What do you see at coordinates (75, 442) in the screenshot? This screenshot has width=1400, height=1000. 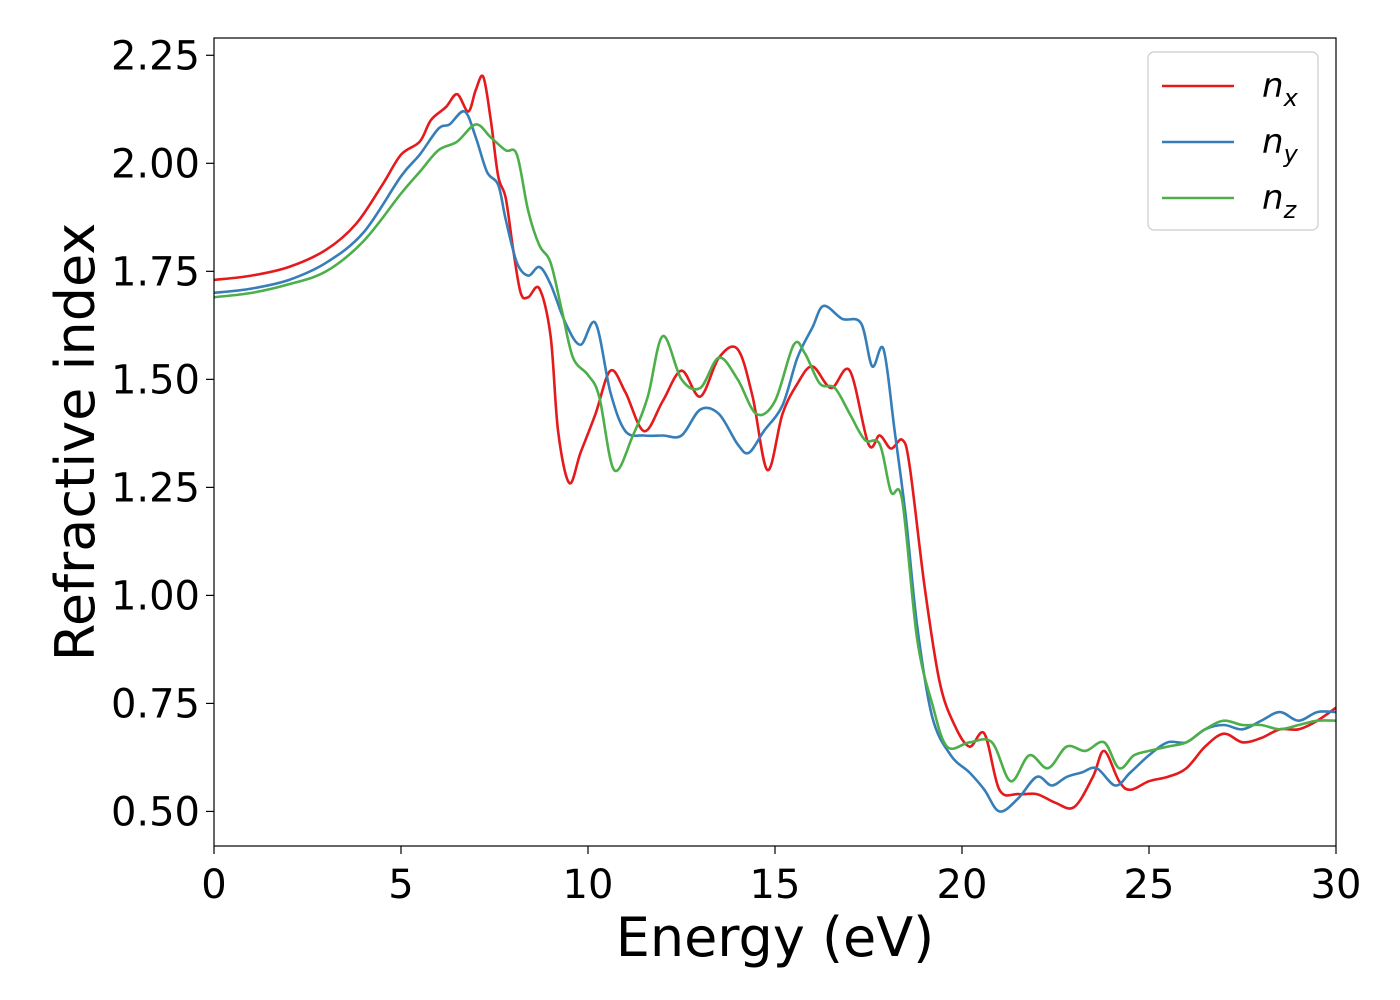 I see `y-axis-title: Refractive index` at bounding box center [75, 442].